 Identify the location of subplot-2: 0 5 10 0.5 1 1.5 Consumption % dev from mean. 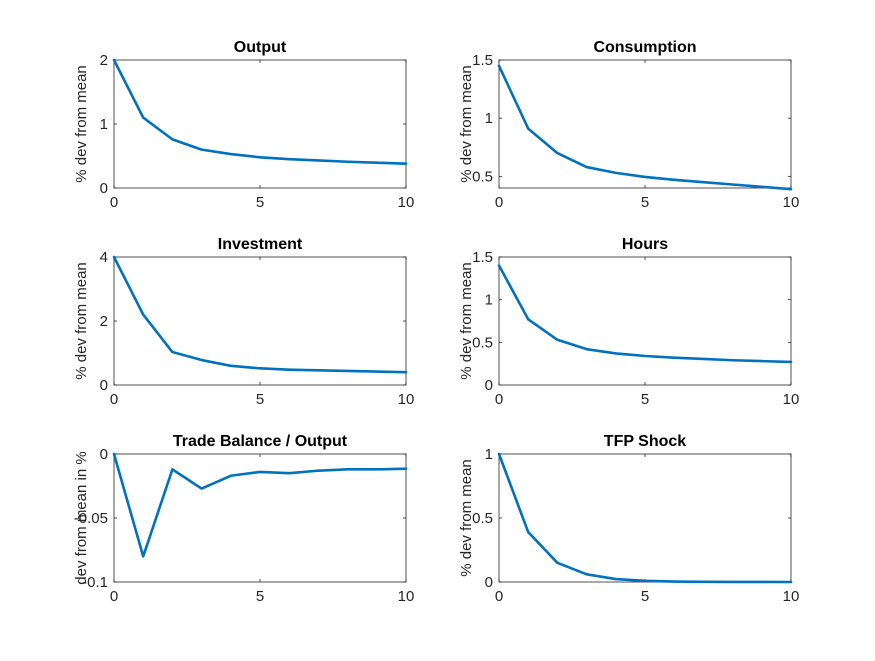
(628, 125).